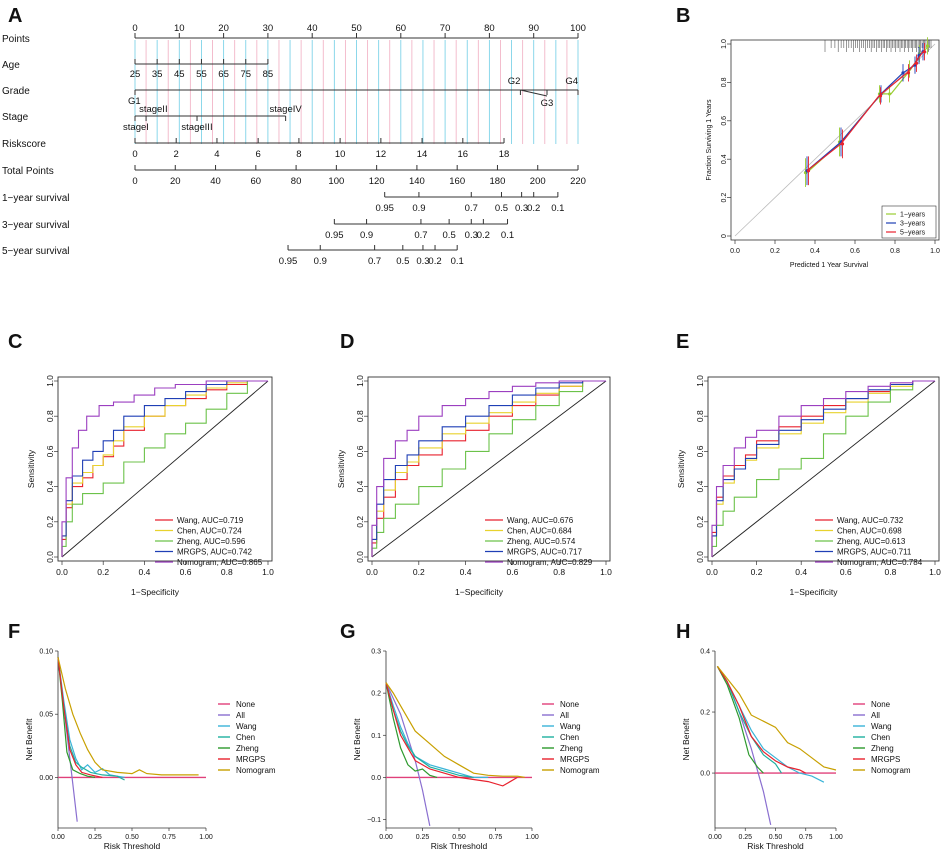  Describe the element at coordinates (245, 74) in the screenshot. I see `tick-label: 75` at that location.